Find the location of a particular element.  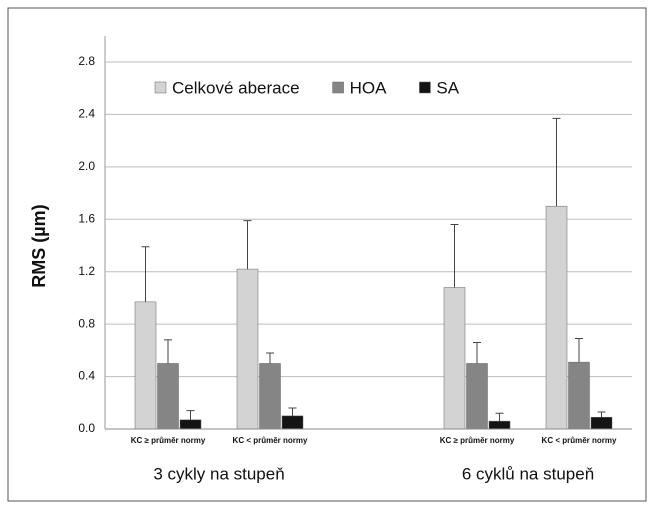

y-tick-label: 0.8 is located at coordinates (86, 323).